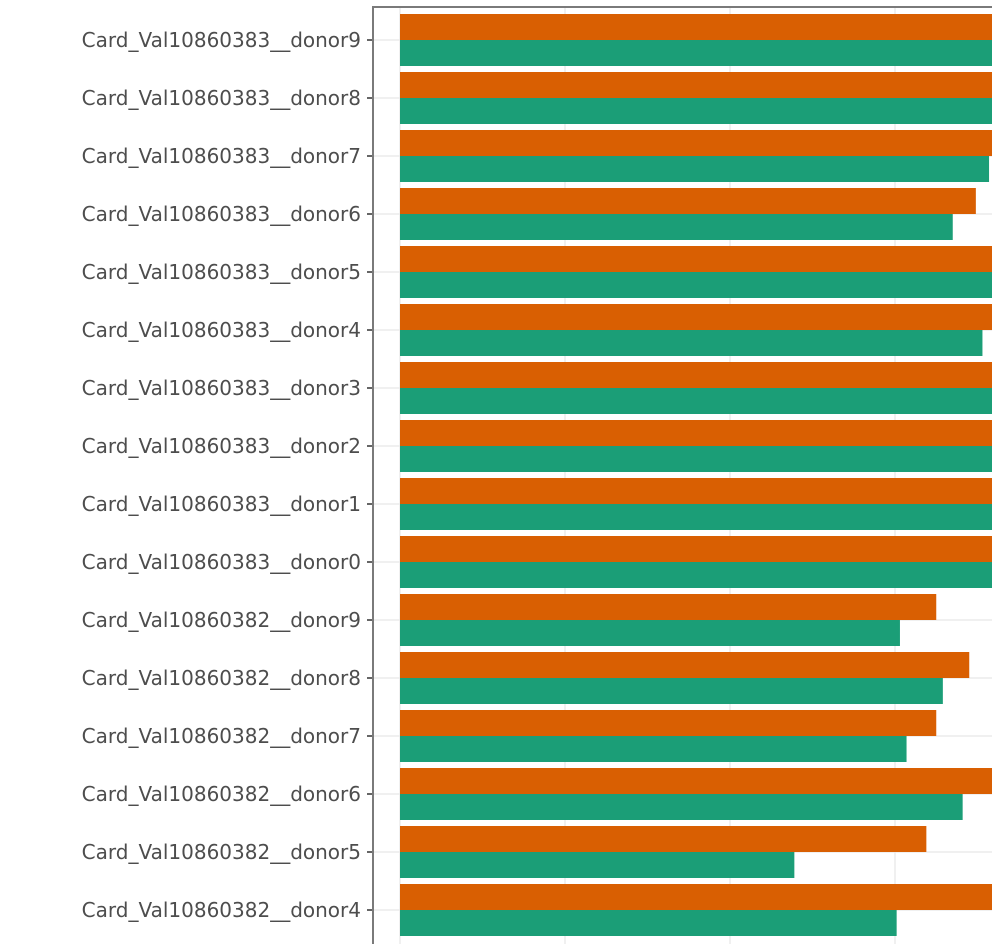 The height and width of the screenshot is (944, 992). I want to click on y-tick-label: Card_Val10860382__donor7, so click(221, 736).